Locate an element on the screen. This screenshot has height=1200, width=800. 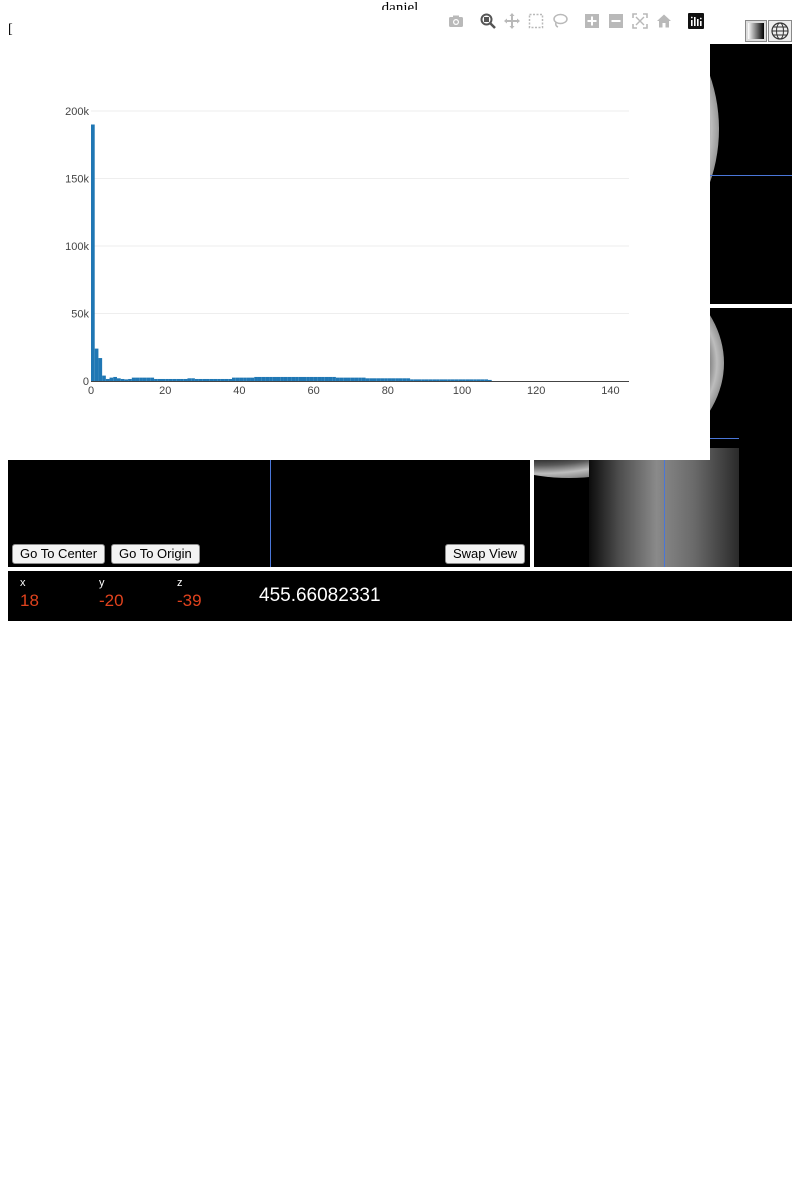
go-to-center-button: Go To Center is located at coordinates (59, 554).